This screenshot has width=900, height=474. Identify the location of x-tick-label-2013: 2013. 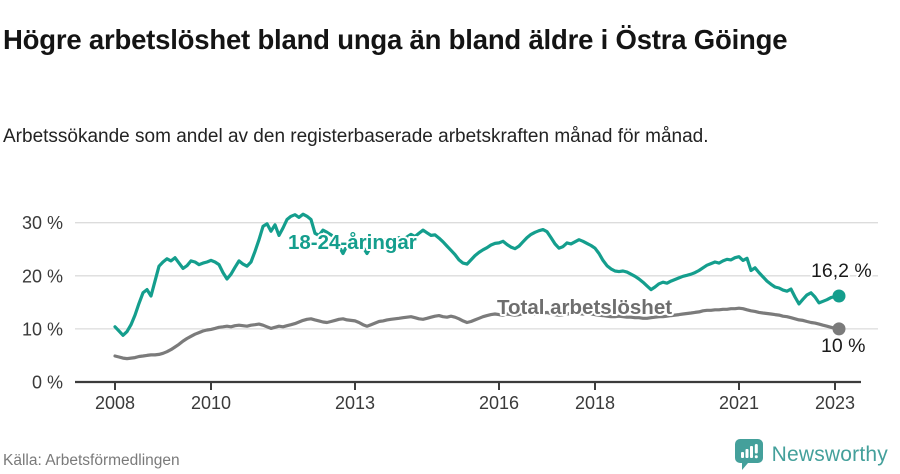
(355, 403).